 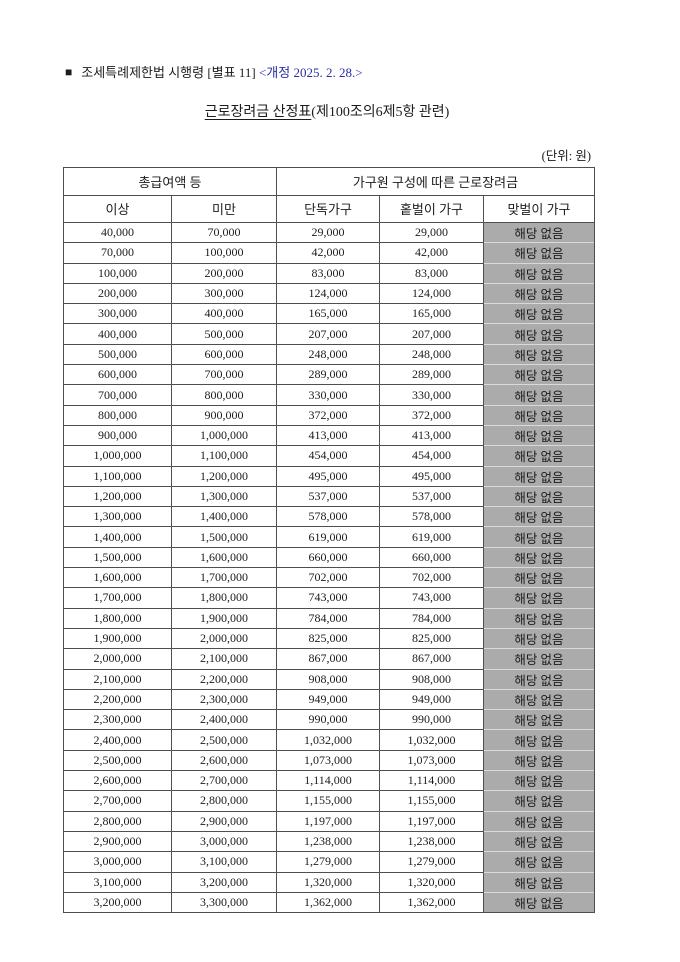 What do you see at coordinates (224, 476) in the screenshot?
I see `cell-income-max: 1,200,000` at bounding box center [224, 476].